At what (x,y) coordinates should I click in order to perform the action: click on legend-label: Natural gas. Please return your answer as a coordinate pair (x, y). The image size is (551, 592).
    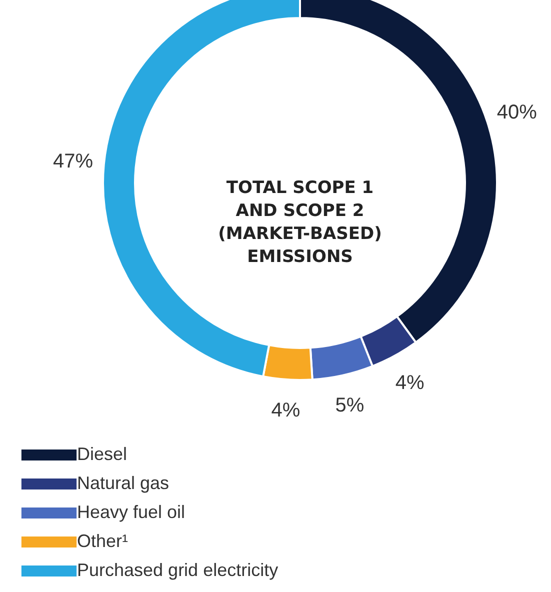
    Looking at the image, I should click on (123, 483).